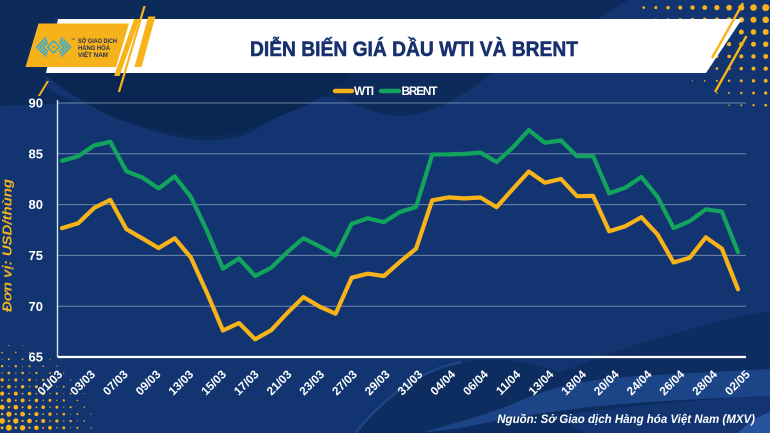  I want to click on svg-text: 75, so click(36, 255).